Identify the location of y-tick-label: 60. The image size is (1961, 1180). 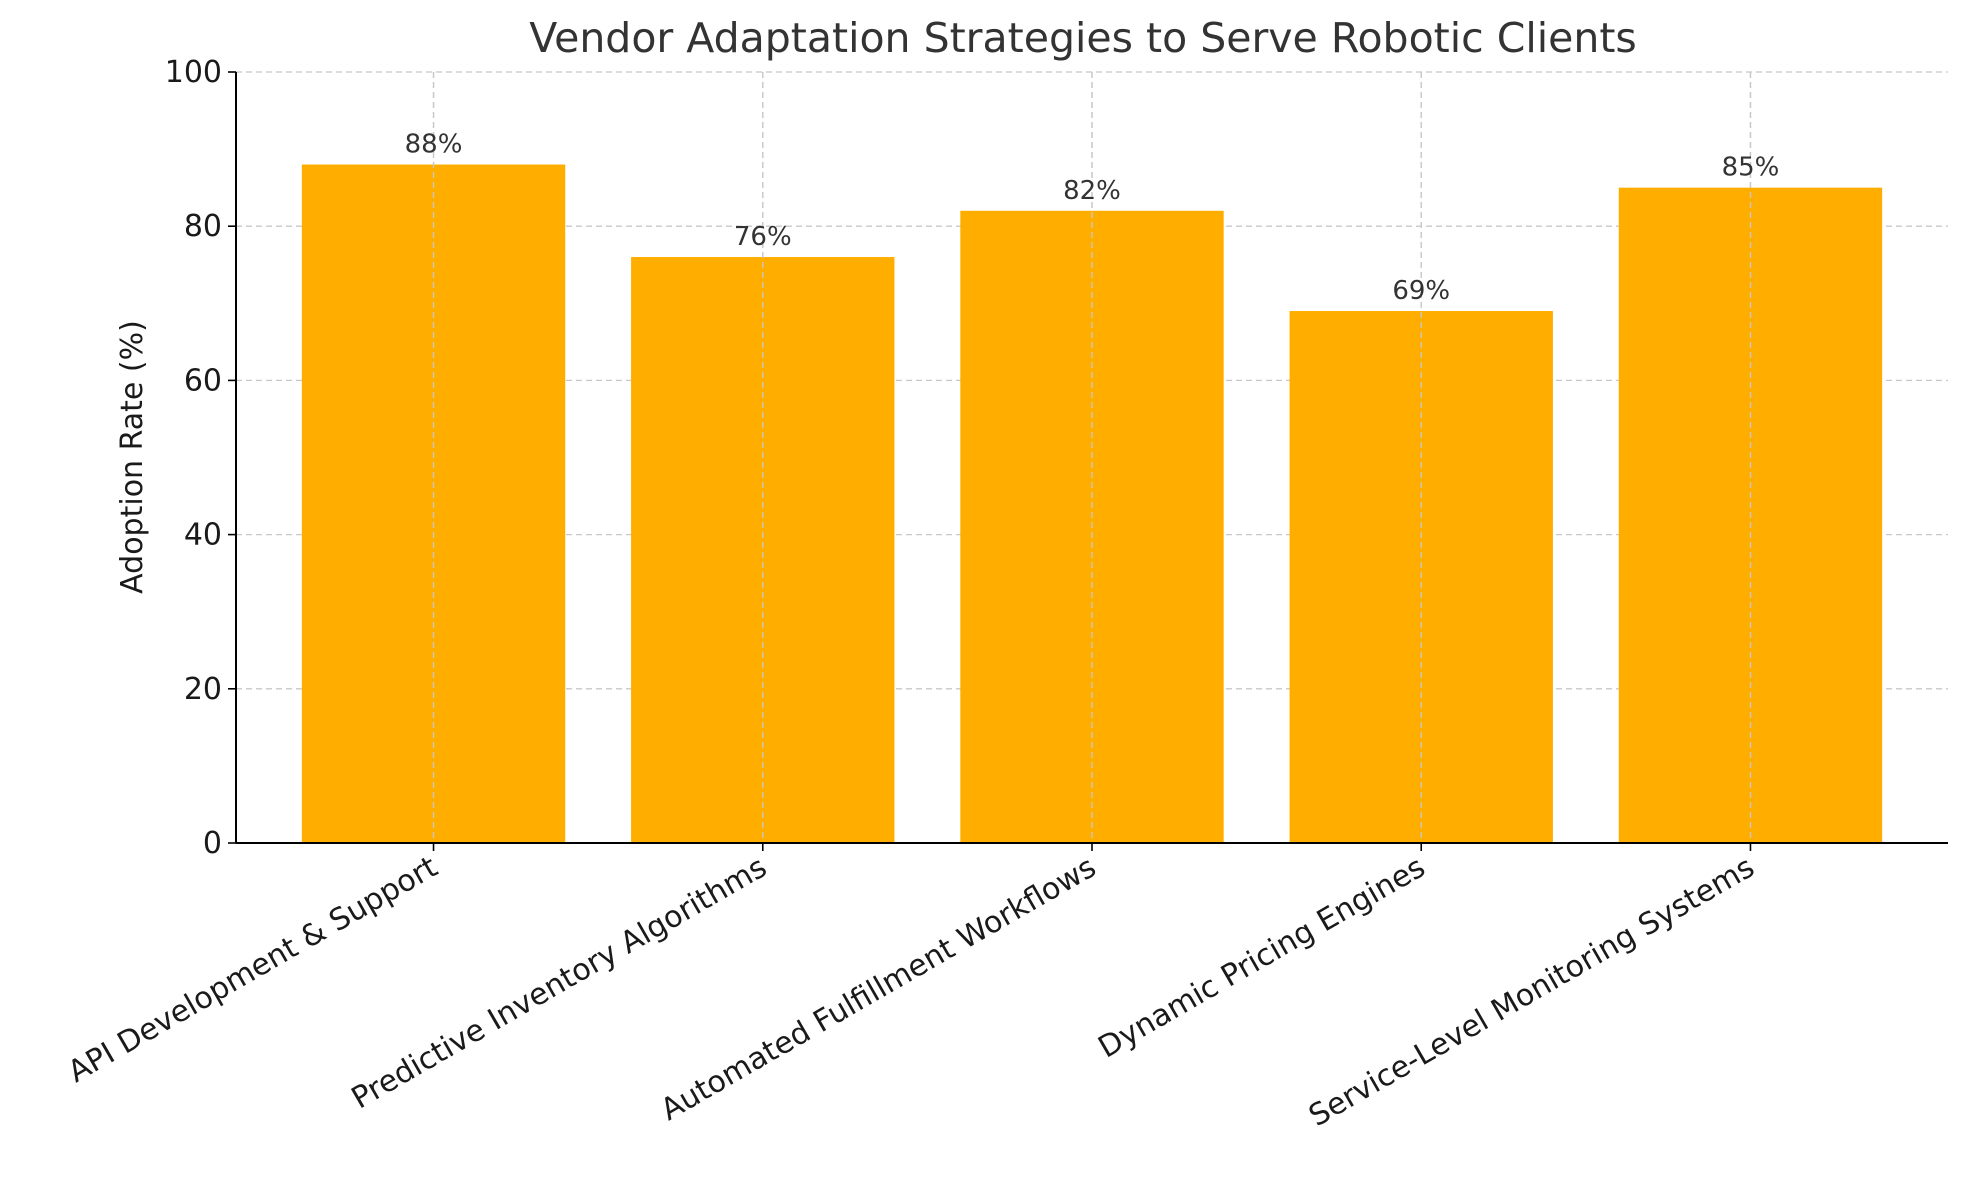
(203, 380).